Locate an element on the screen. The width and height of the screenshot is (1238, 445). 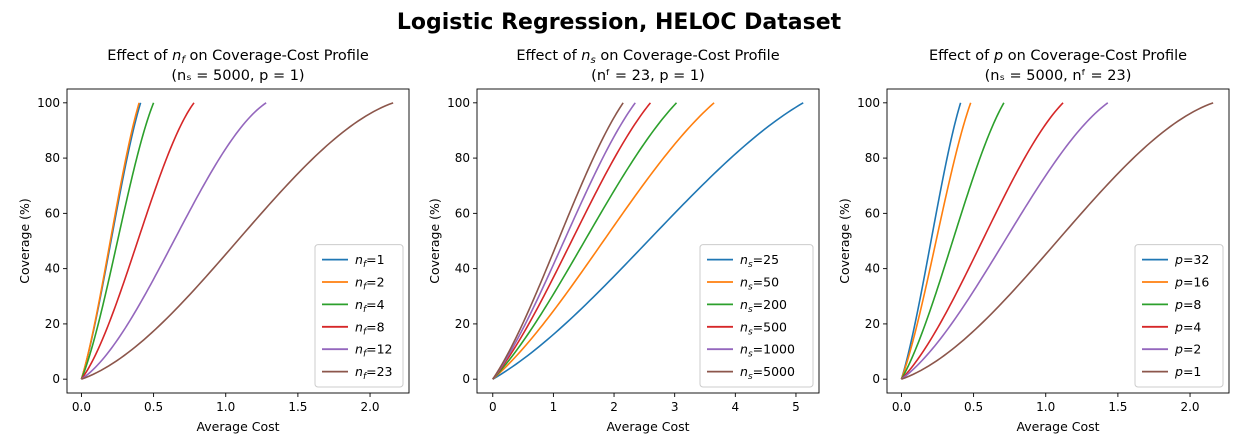
legend-entry: p=16 is located at coordinates (1191, 282).